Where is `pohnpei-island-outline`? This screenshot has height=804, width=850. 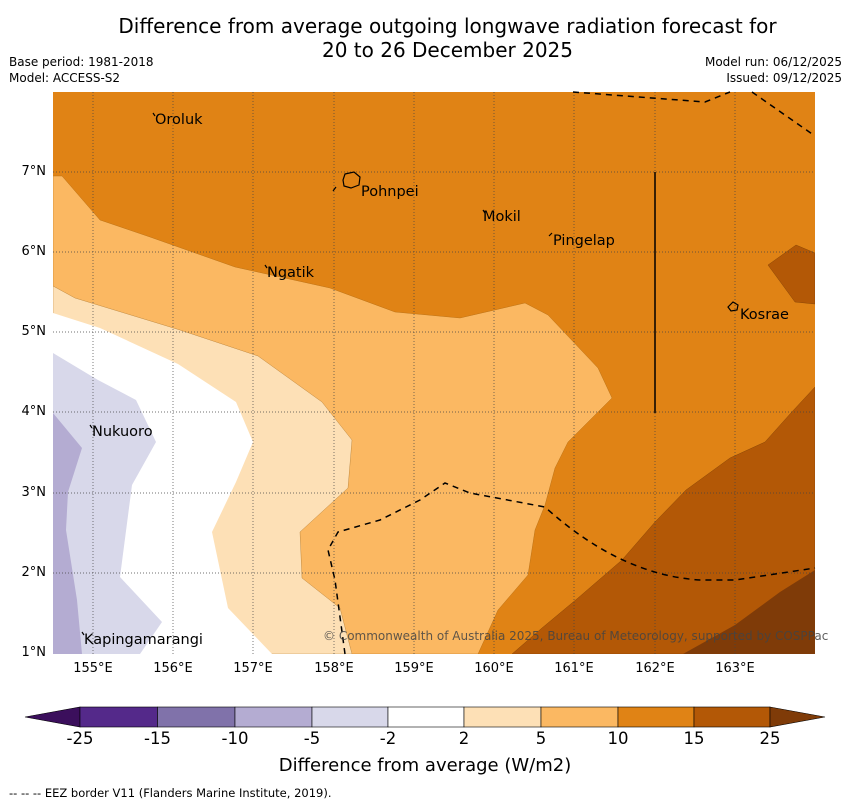 pohnpei-island-outline is located at coordinates (351, 180).